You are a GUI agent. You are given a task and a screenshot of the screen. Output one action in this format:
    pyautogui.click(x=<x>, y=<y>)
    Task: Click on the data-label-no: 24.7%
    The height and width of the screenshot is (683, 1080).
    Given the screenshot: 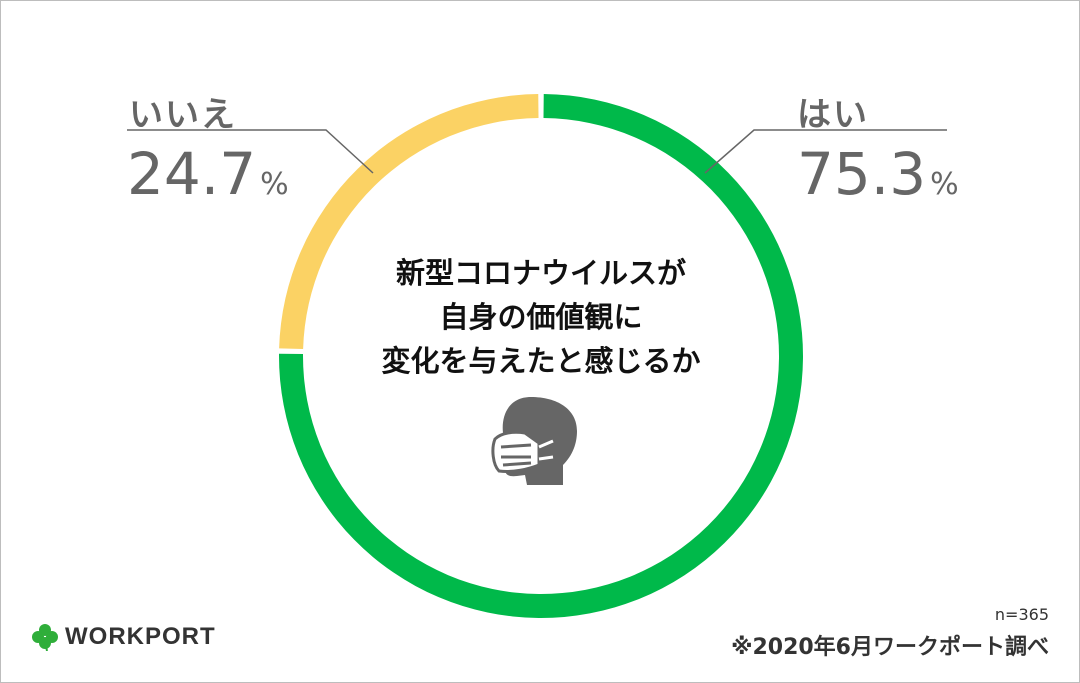 What is the action you would take?
    pyautogui.click(x=208, y=174)
    